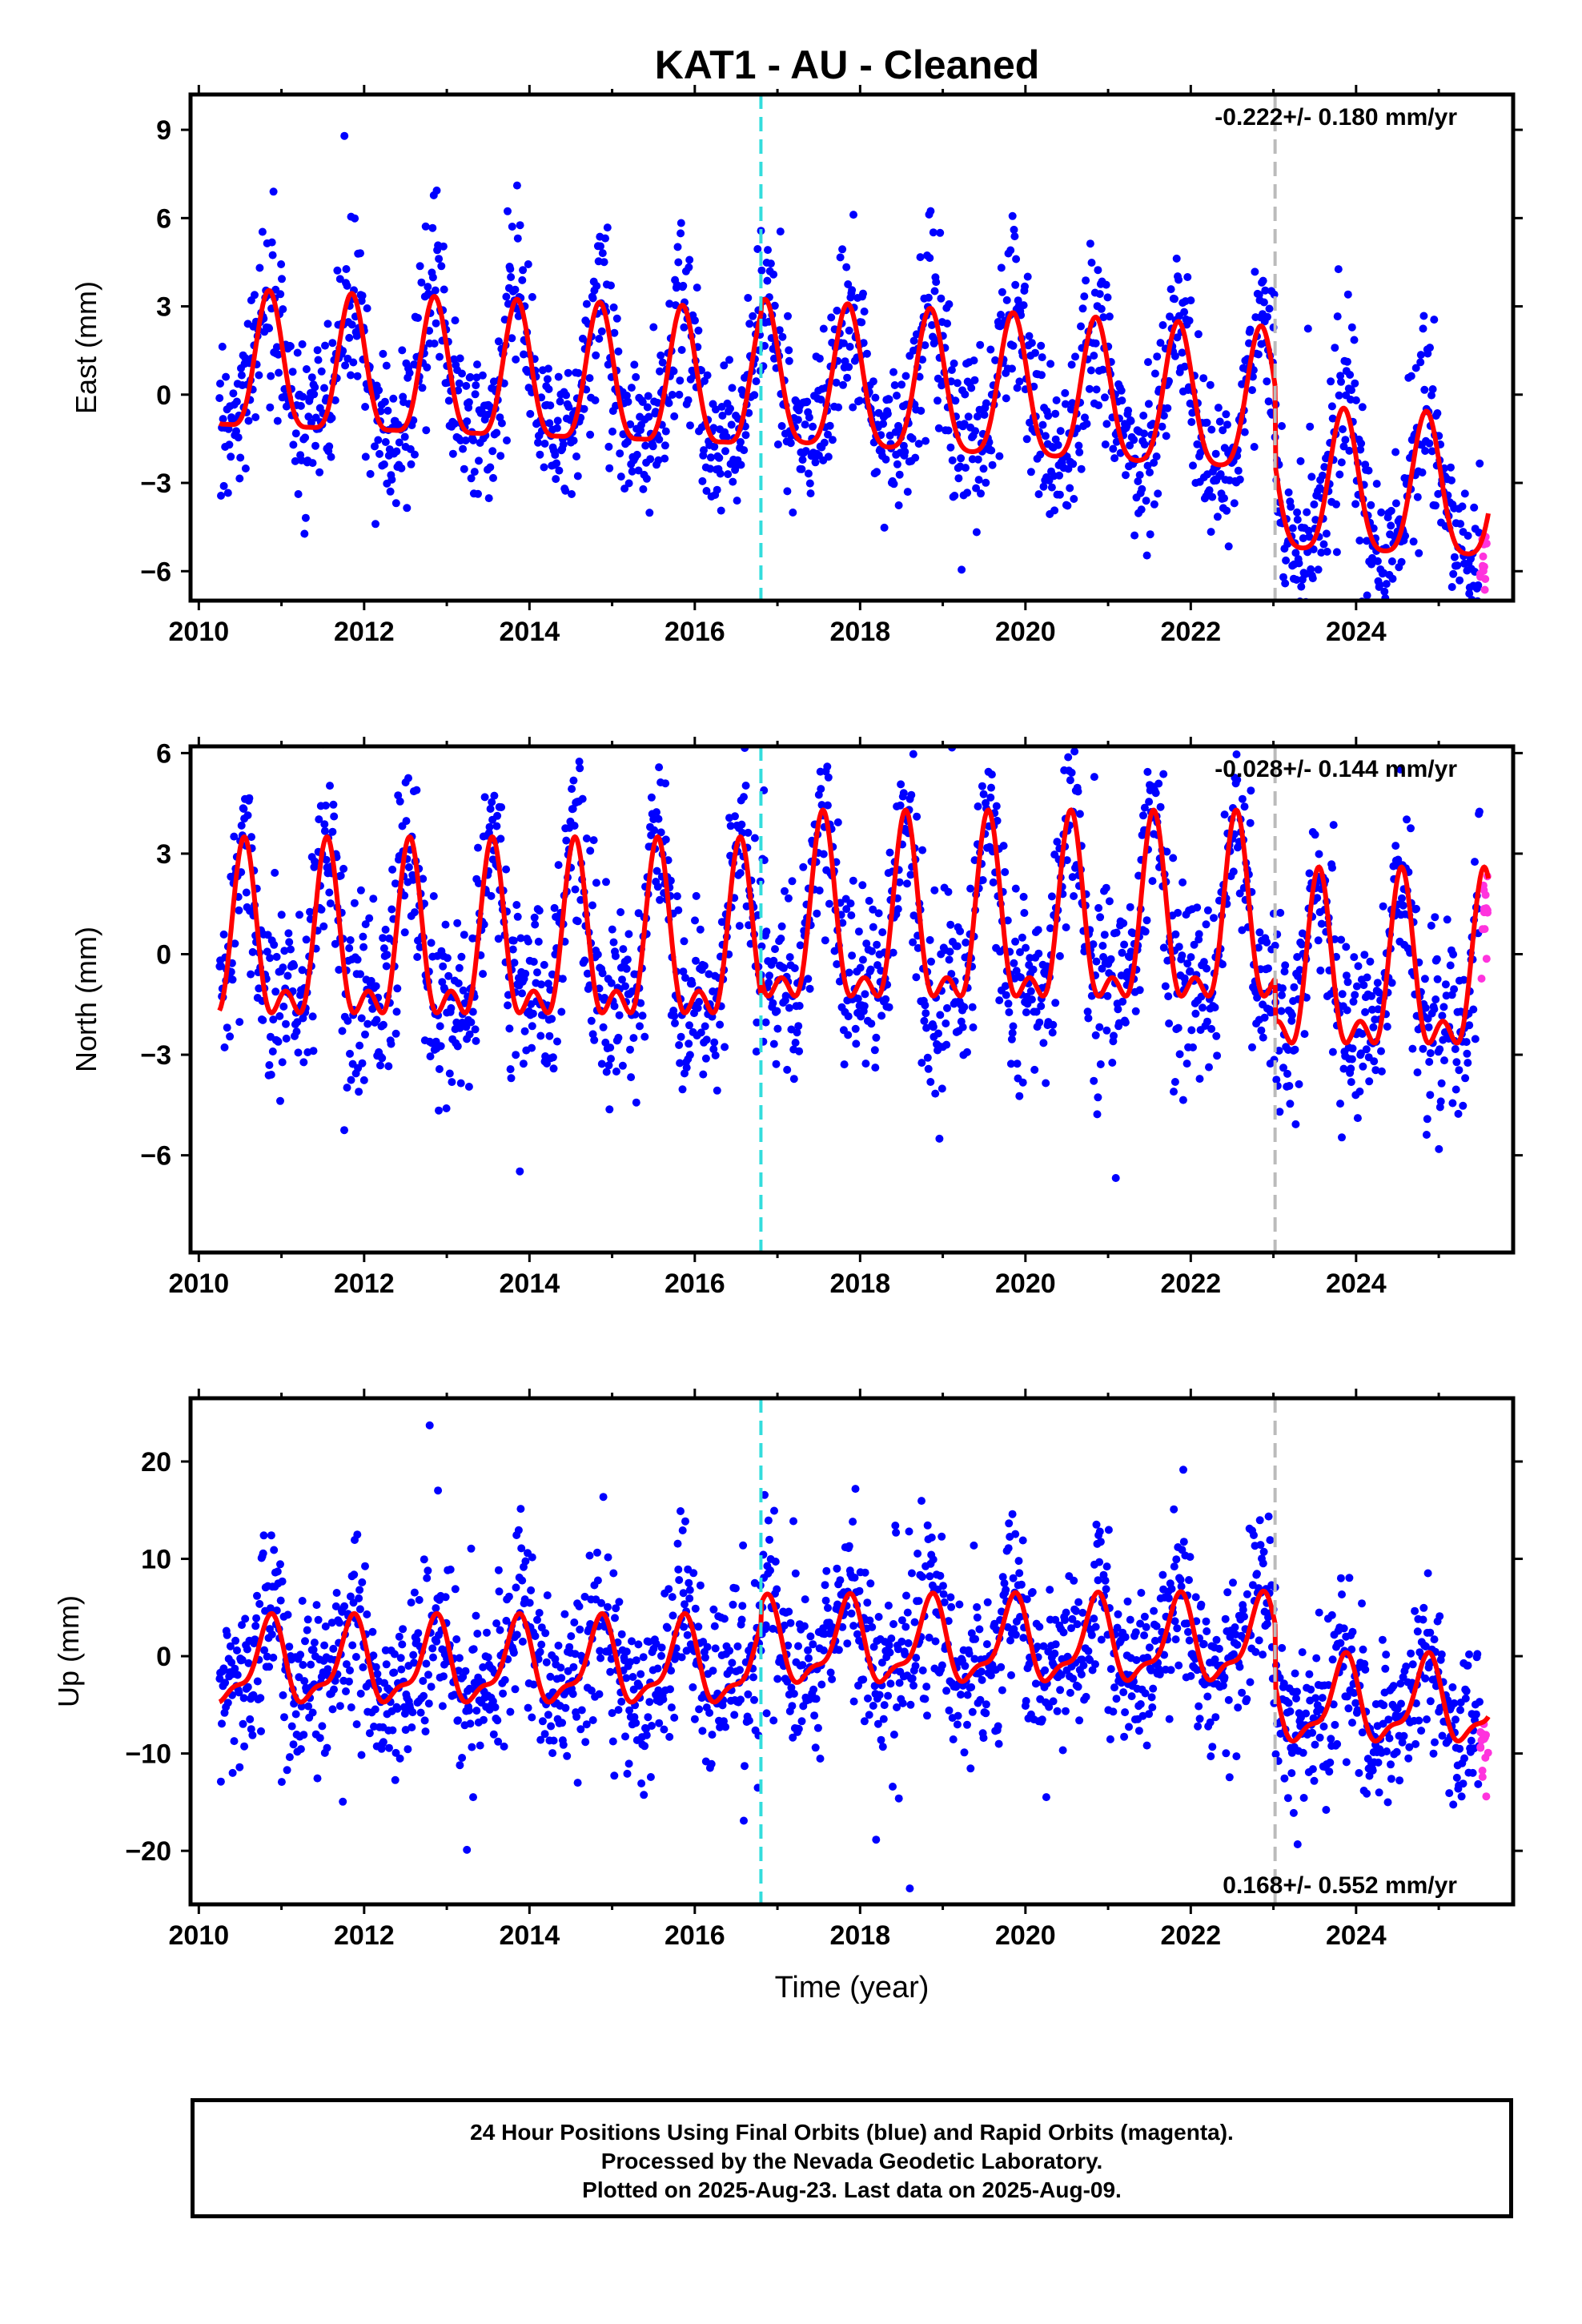 The image size is (1582, 2324). I want to click on east-x-tick-label: 2010, so click(199, 632).